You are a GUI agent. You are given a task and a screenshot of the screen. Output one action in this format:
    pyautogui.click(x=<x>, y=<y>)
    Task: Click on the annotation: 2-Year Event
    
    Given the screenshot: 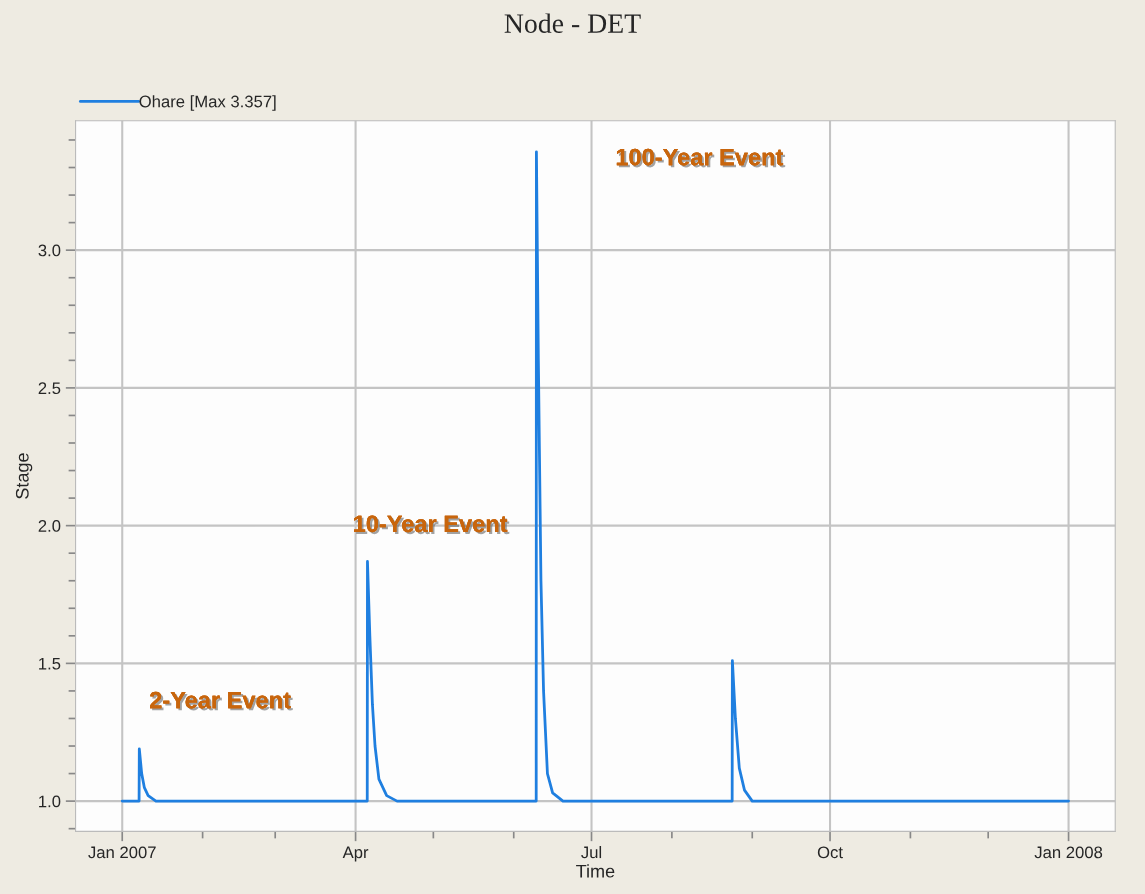 What is the action you would take?
    pyautogui.click(x=221, y=701)
    